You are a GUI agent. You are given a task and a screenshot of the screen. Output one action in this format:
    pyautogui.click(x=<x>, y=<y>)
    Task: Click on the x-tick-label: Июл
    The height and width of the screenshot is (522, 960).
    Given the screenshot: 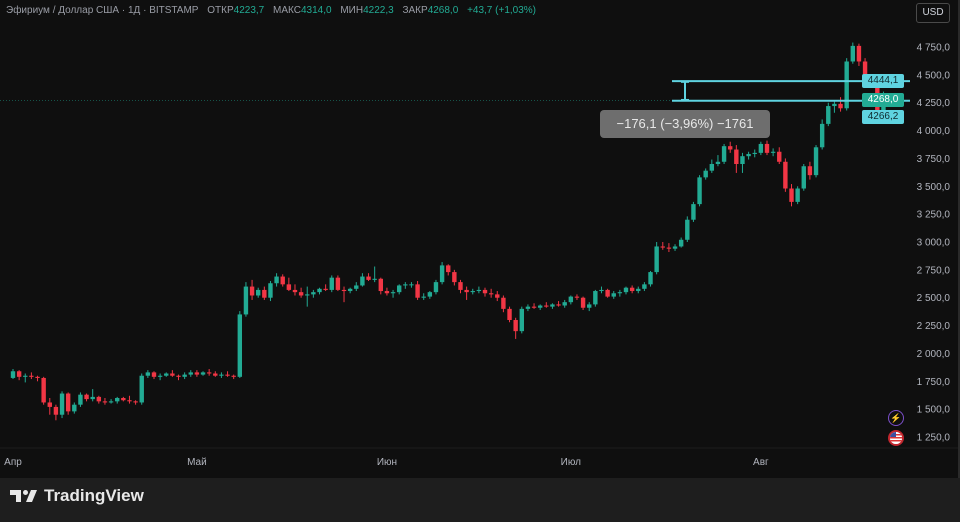 What is the action you would take?
    pyautogui.click(x=571, y=462)
    